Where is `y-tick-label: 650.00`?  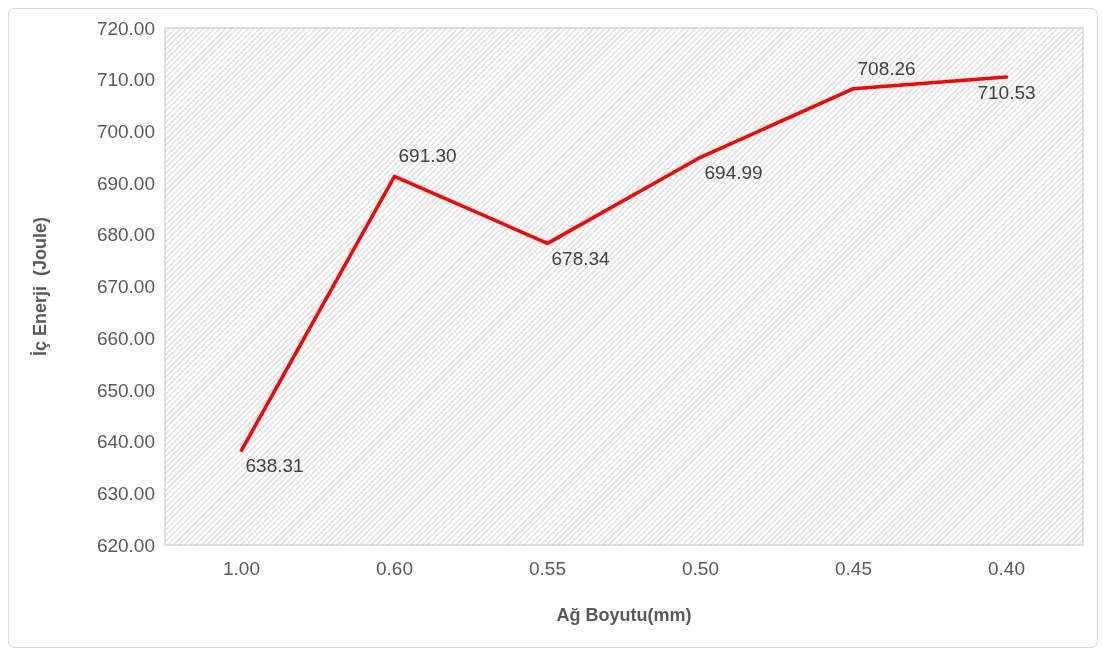
y-tick-label: 650.00 is located at coordinates (125, 390).